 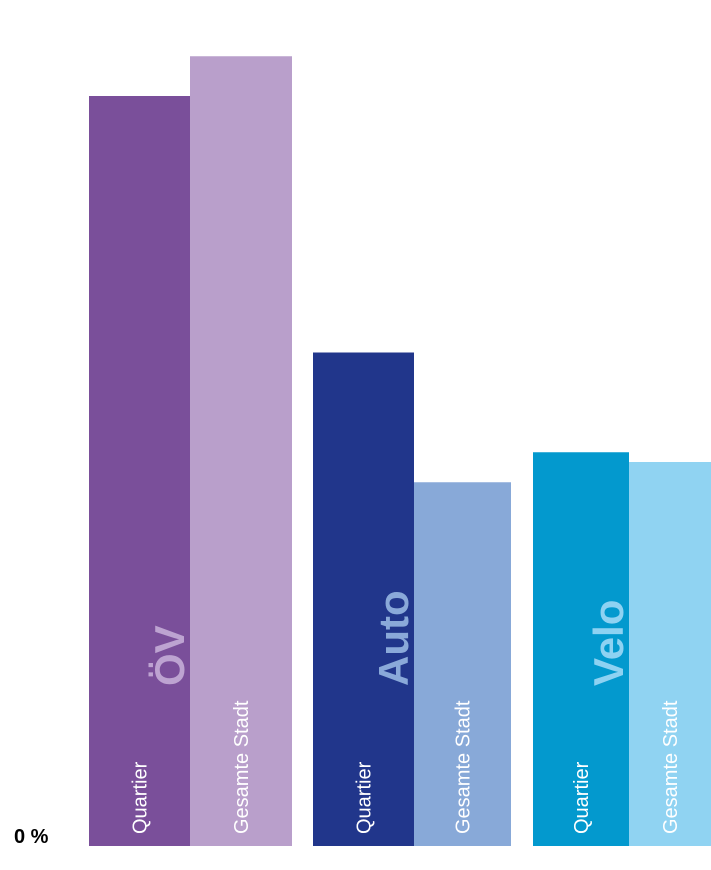 I want to click on bar-auto-quartier, so click(x=363, y=599).